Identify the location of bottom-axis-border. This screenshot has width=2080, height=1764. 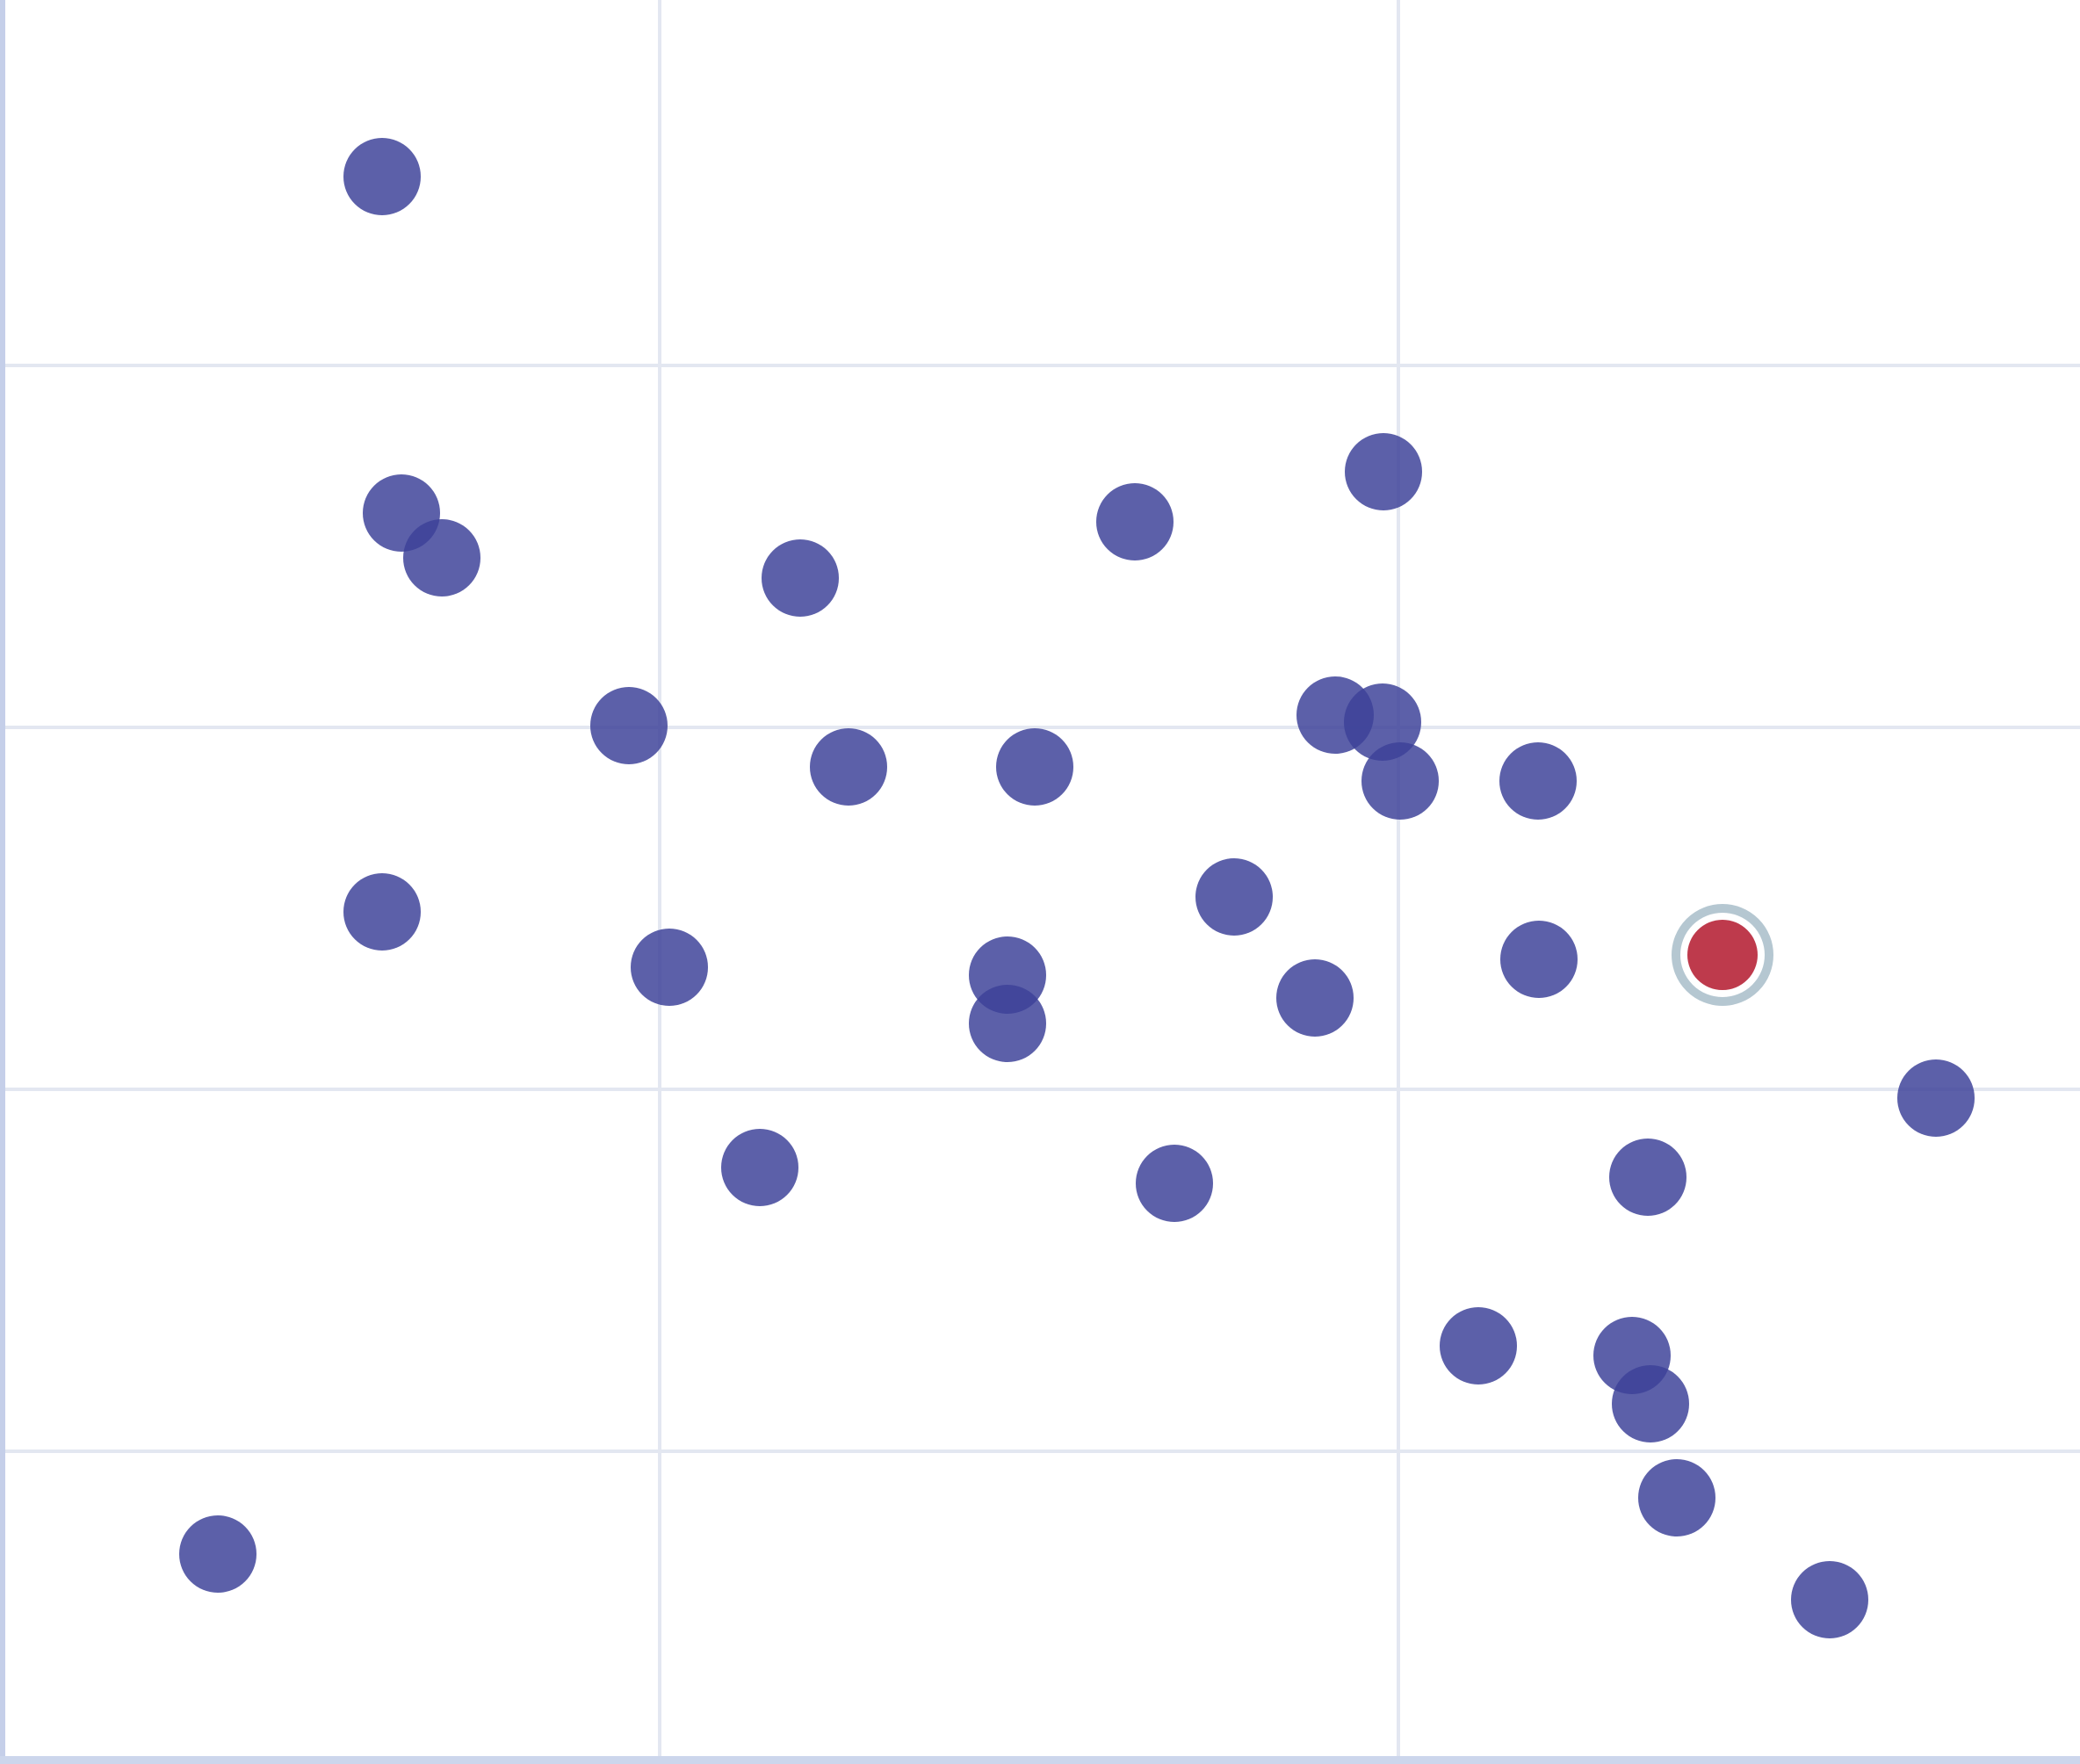
(1040, 1760).